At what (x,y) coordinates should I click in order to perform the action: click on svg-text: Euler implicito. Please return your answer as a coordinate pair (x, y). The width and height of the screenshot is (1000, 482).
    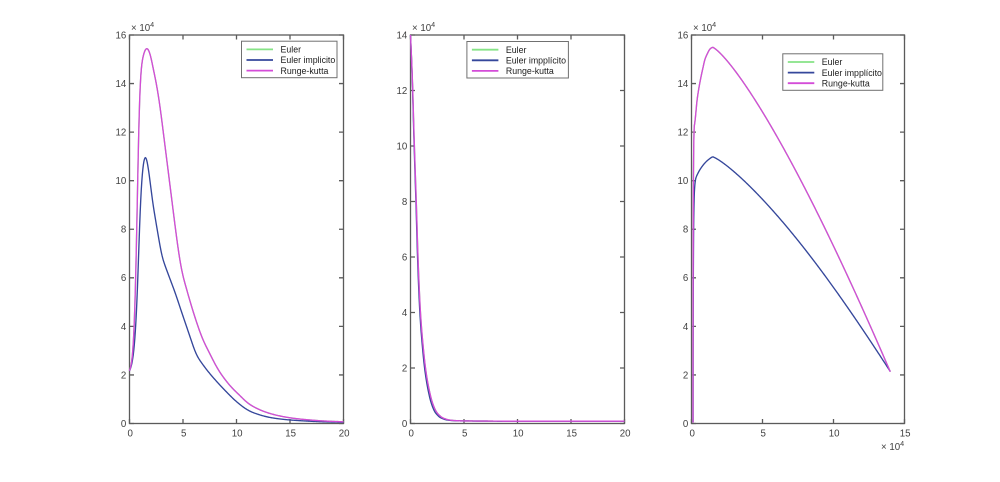
    Looking at the image, I should click on (308, 60).